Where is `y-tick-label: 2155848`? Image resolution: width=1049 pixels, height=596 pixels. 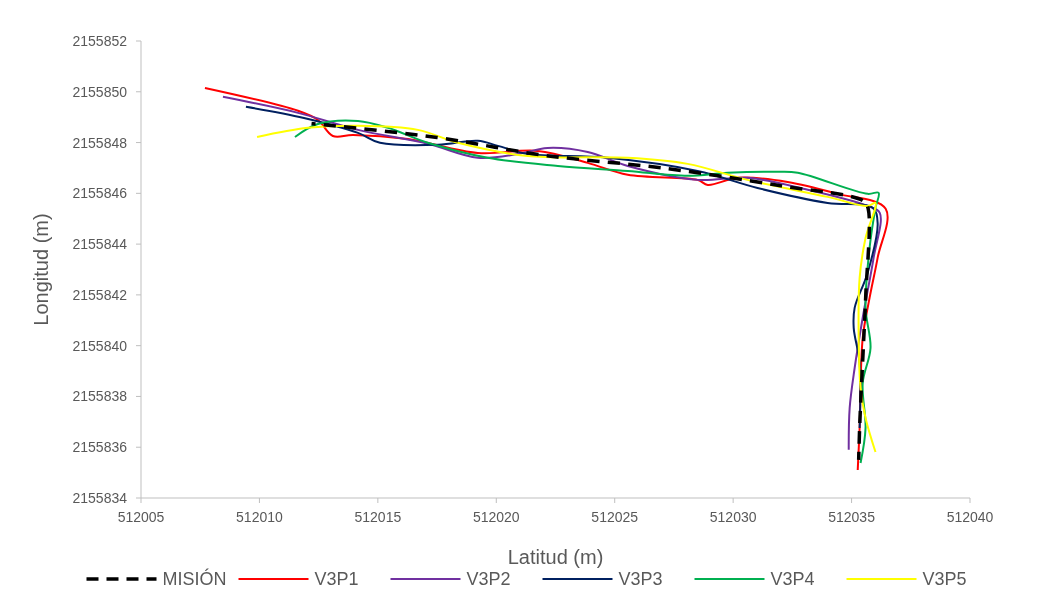 y-tick-label: 2155848 is located at coordinates (100, 142).